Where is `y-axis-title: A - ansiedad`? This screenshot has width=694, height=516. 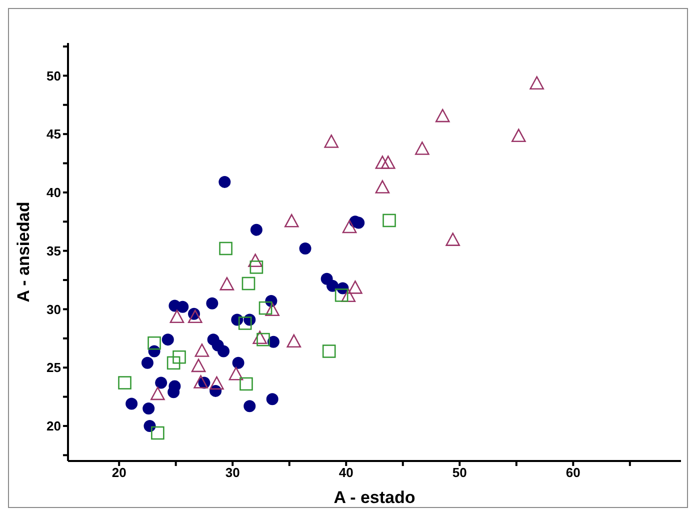
y-axis-title: A - ansiedad is located at coordinates (24, 252).